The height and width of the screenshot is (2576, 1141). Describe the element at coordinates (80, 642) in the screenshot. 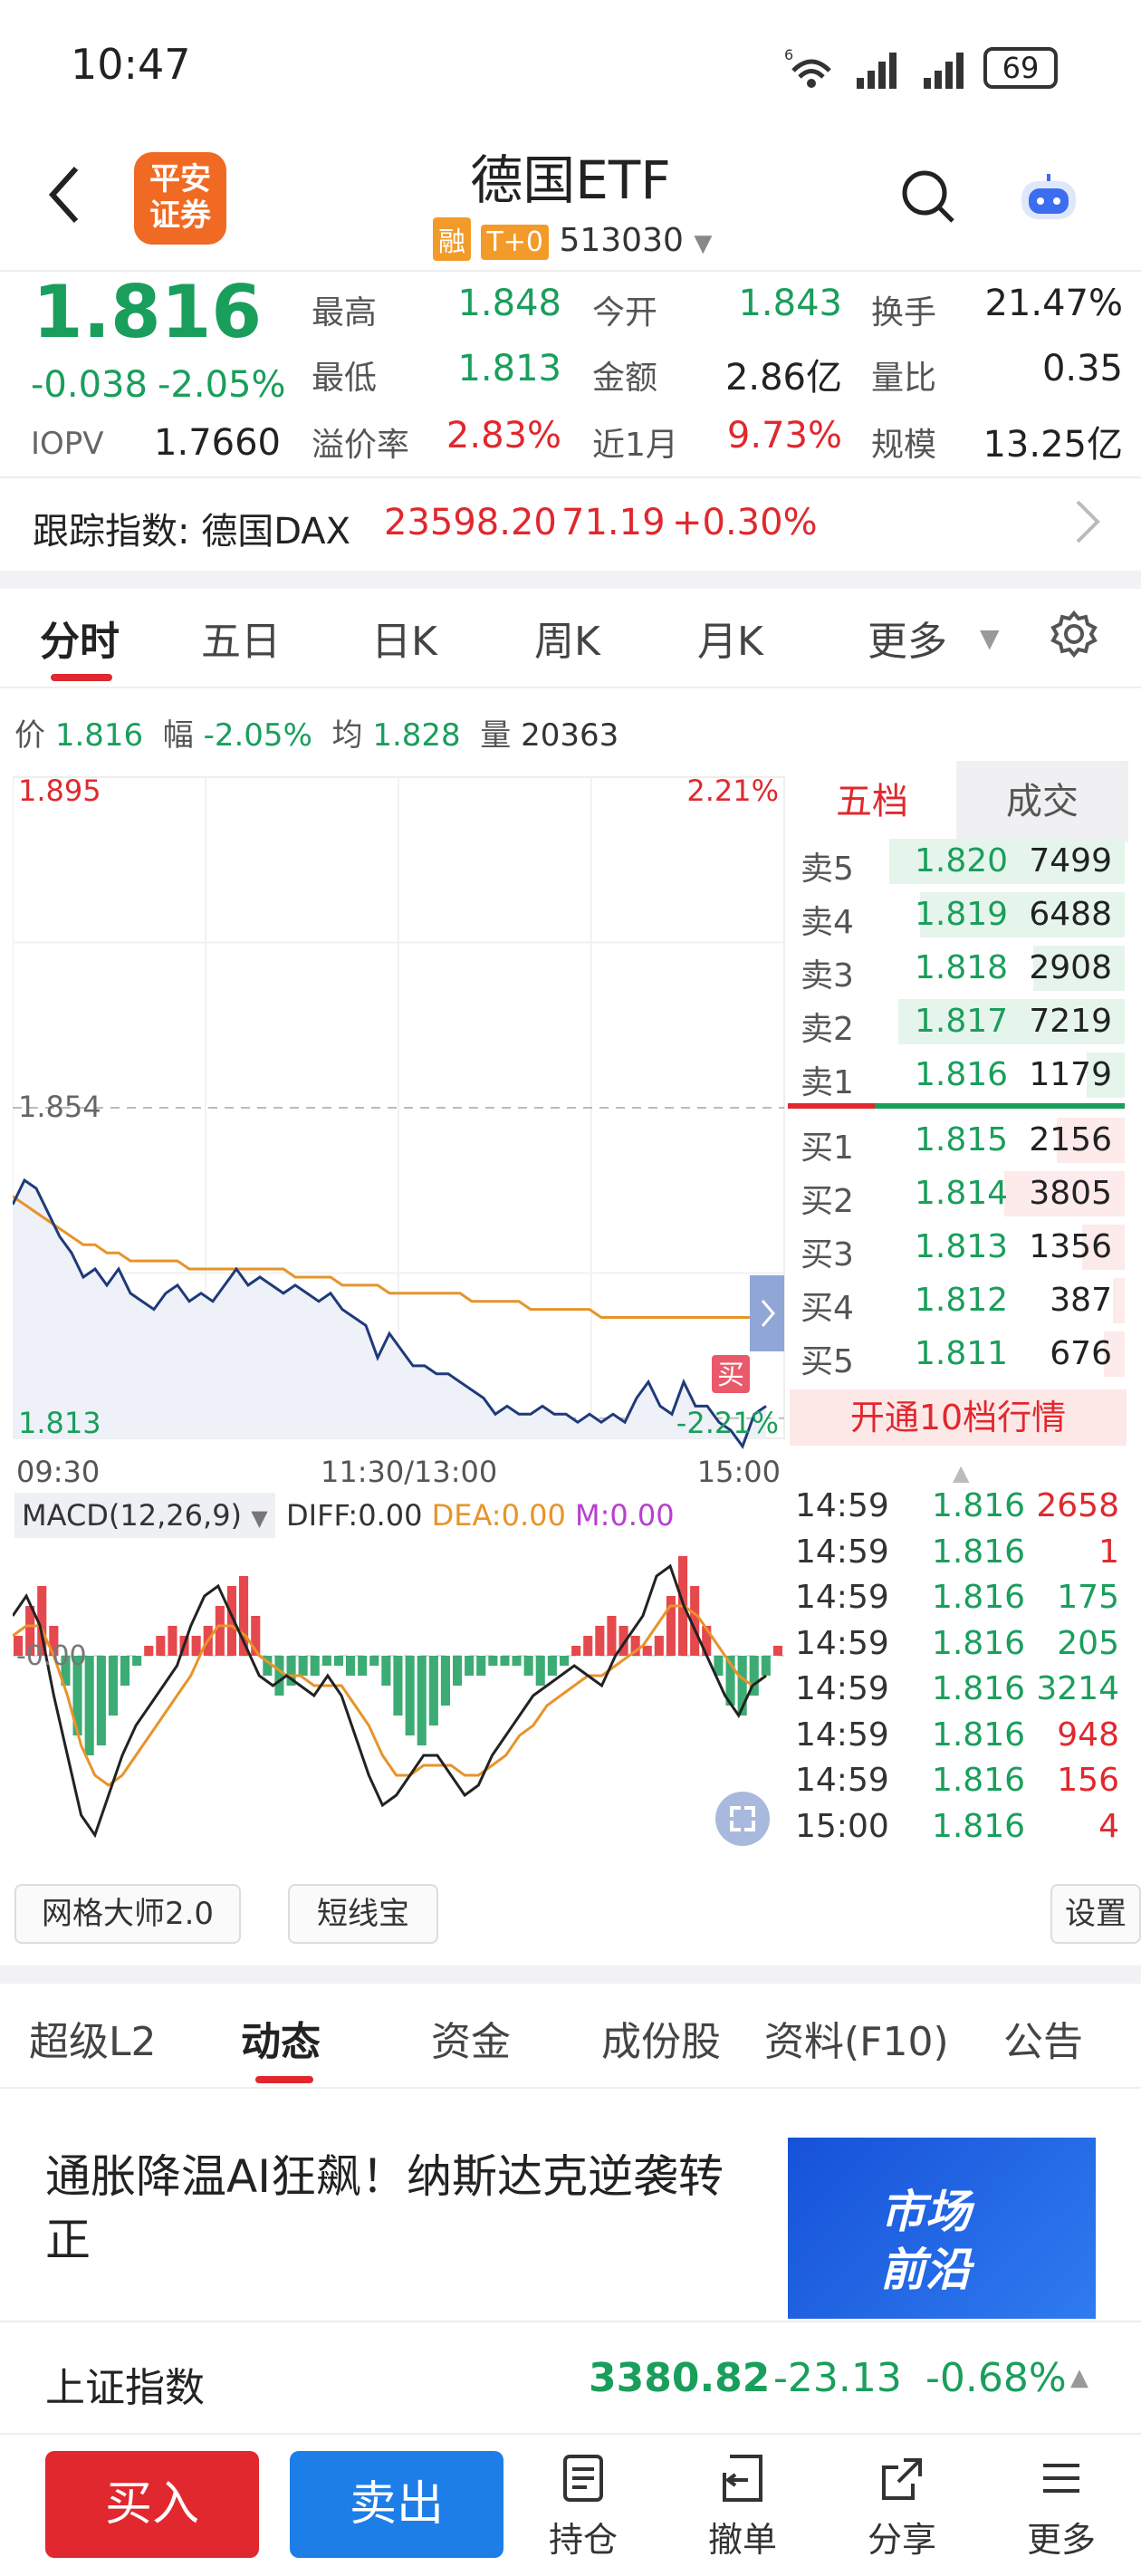

I see `tab-period: 分时` at that location.